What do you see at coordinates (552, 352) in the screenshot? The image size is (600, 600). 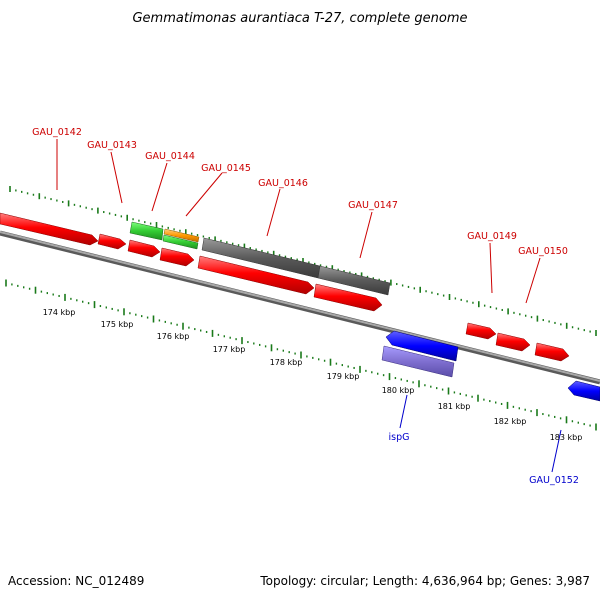 I see `gene-arrow-right-red` at bounding box center [552, 352].